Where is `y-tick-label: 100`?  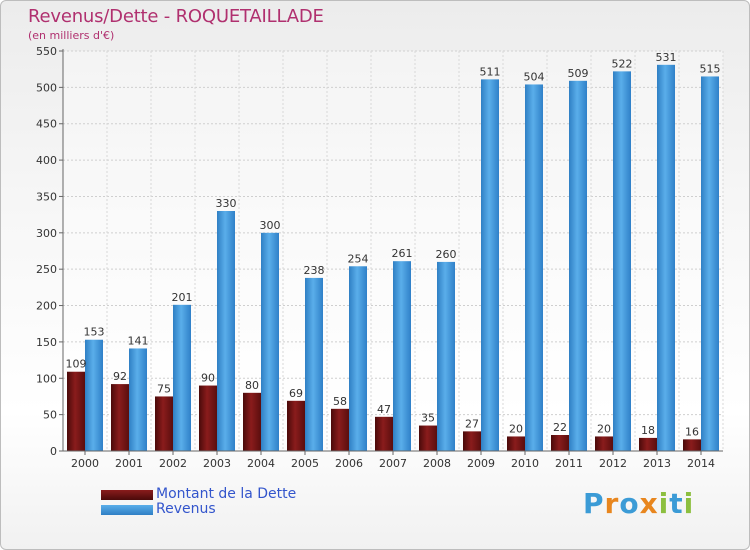
y-tick-label: 100 is located at coordinates (46, 378).